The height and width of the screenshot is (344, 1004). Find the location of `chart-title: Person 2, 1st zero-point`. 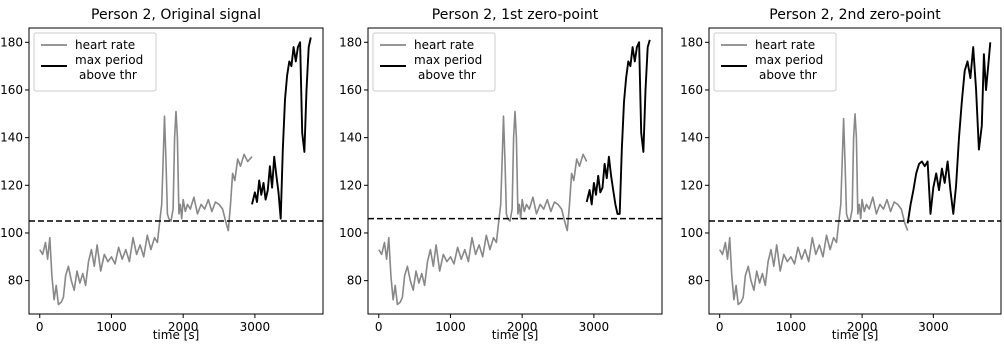

chart-title: Person 2, 1st zero-point is located at coordinates (515, 15).